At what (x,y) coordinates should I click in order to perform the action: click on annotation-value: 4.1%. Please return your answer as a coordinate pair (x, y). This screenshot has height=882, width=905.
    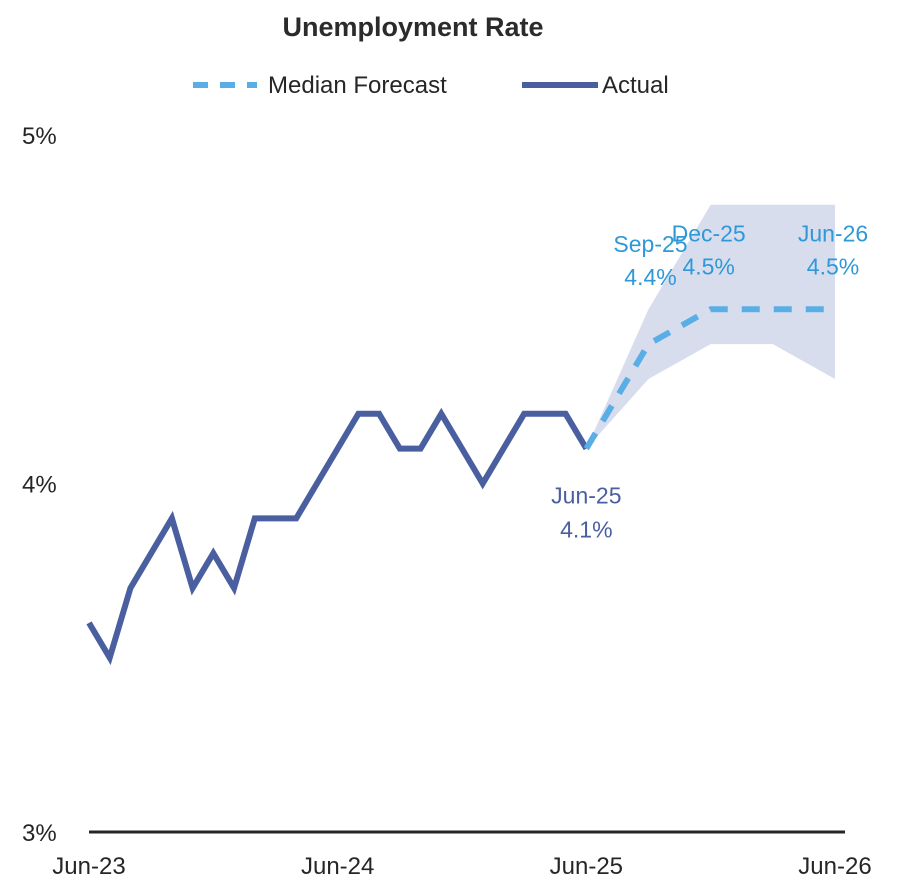
    Looking at the image, I should click on (586, 530).